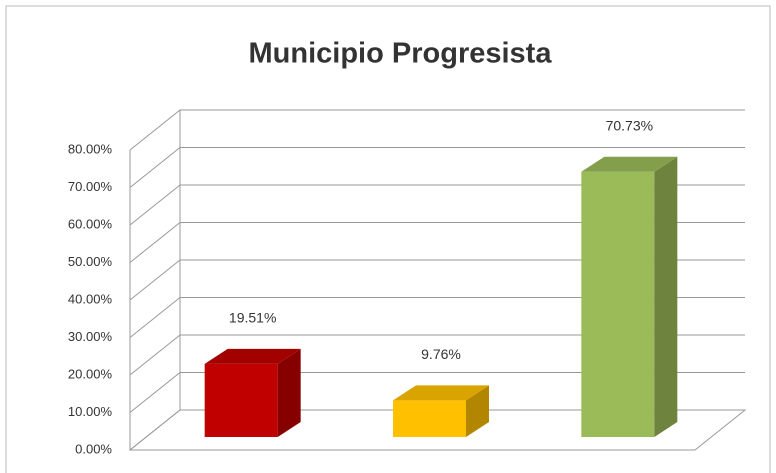 The image size is (776, 473). I want to click on y-tick-label: 0.00%, so click(93, 448).